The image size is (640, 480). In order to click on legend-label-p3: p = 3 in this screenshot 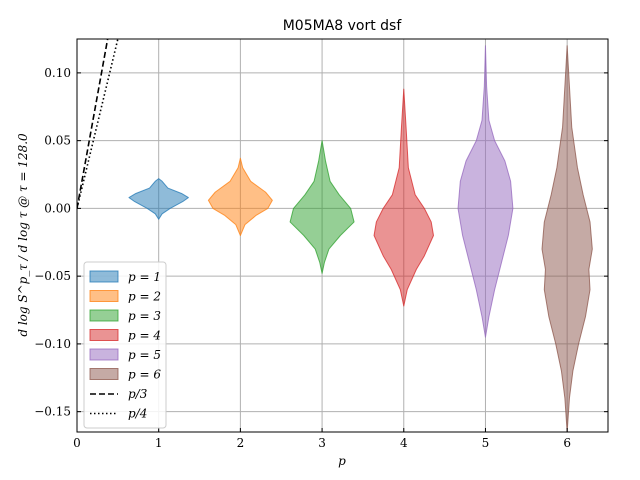, I will do `click(144, 316)`.